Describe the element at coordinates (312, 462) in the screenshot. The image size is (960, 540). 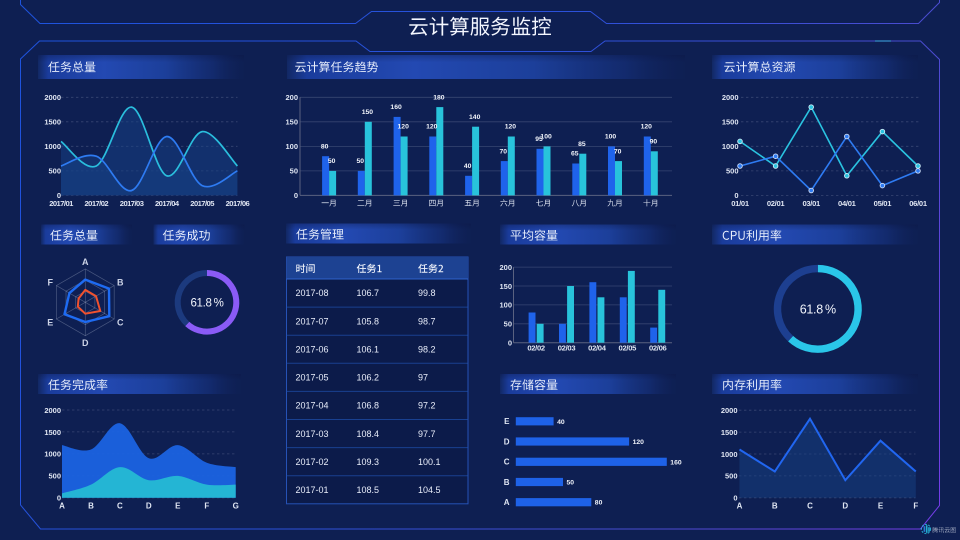
I see `svg-text: 2017-02` at that location.